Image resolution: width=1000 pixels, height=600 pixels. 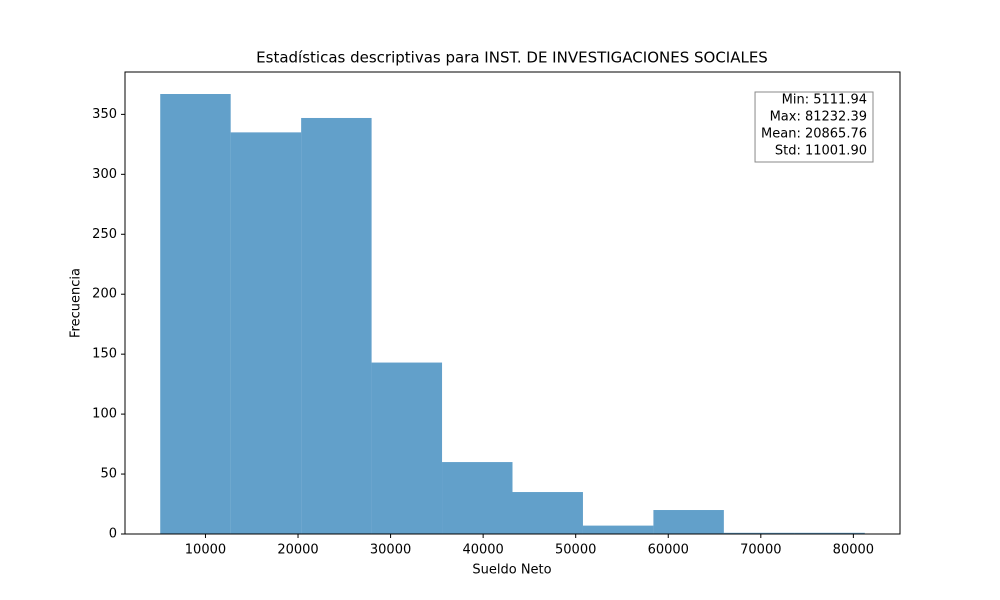 I want to click on y-tick-label: 350, so click(x=104, y=114).